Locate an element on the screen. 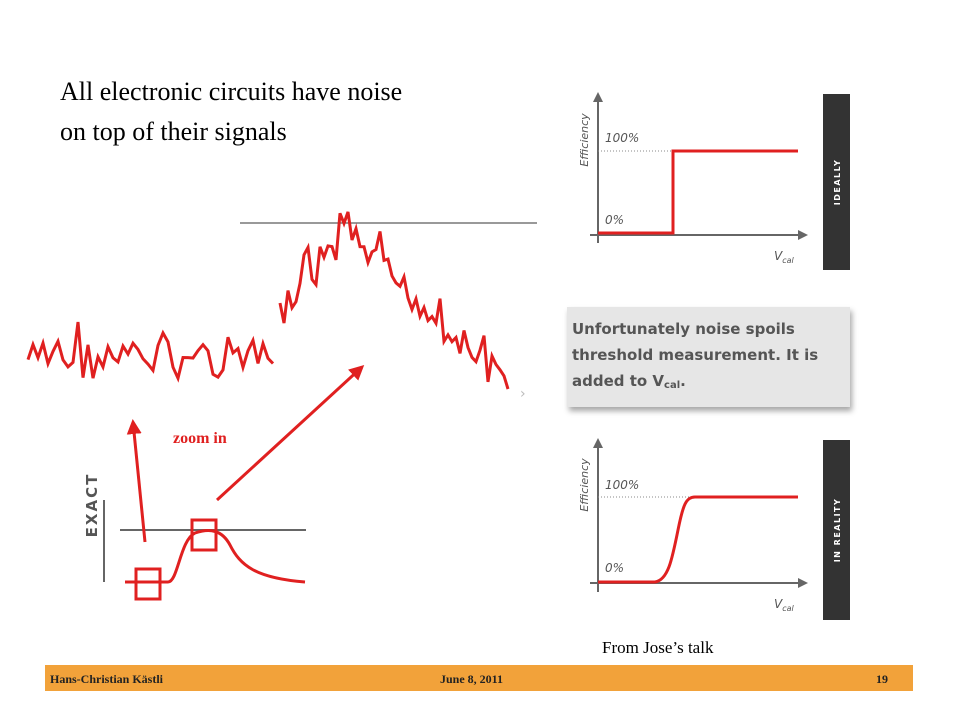 This screenshot has width=960, height=720. callout-line: Unfortunately noise spoils is located at coordinates (683, 329).